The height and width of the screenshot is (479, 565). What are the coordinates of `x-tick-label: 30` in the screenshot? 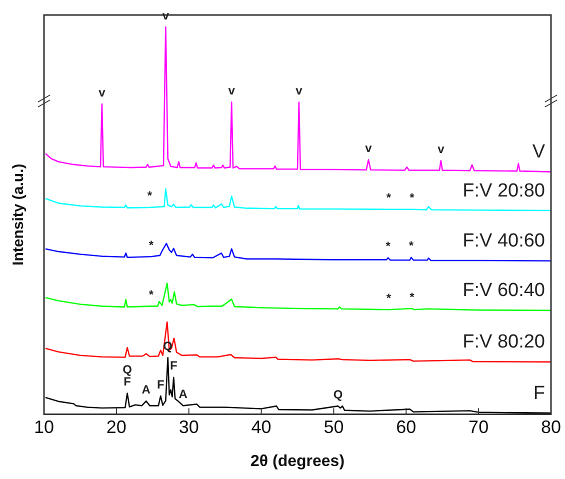 It's located at (188, 426).